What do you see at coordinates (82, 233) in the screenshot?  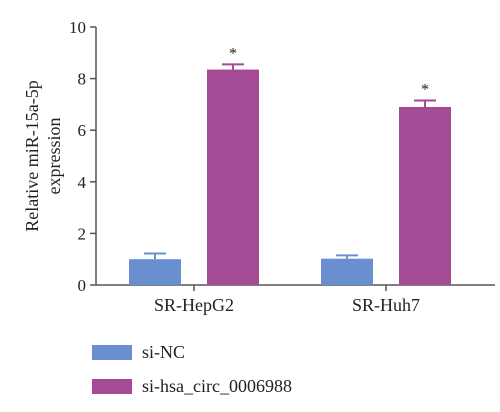 I see `y-tick-label: 2` at bounding box center [82, 233].